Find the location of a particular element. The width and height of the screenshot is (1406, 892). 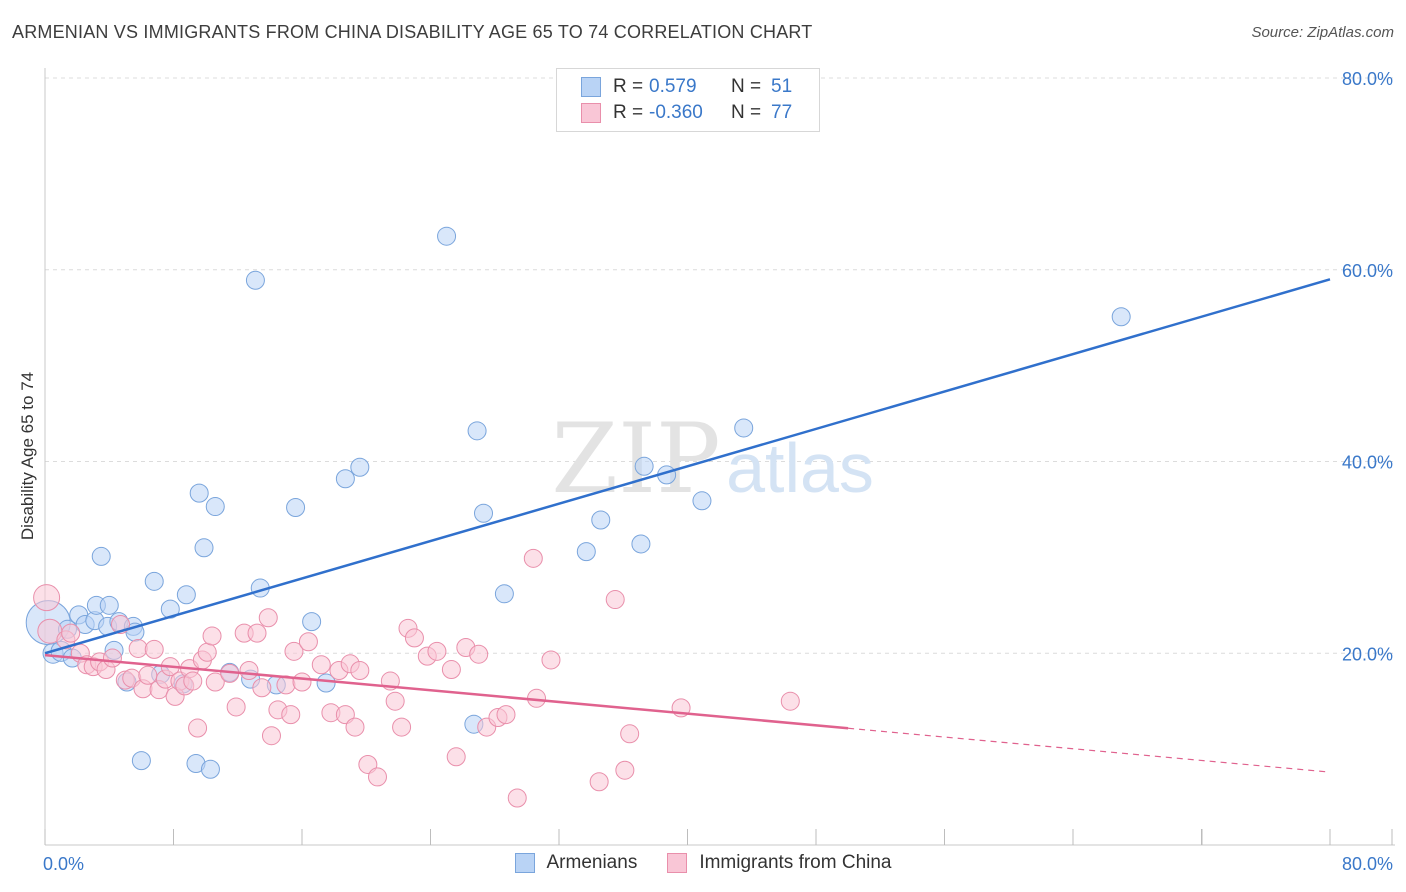

x-tick-label: 0.0% is located at coordinates (63, 864).